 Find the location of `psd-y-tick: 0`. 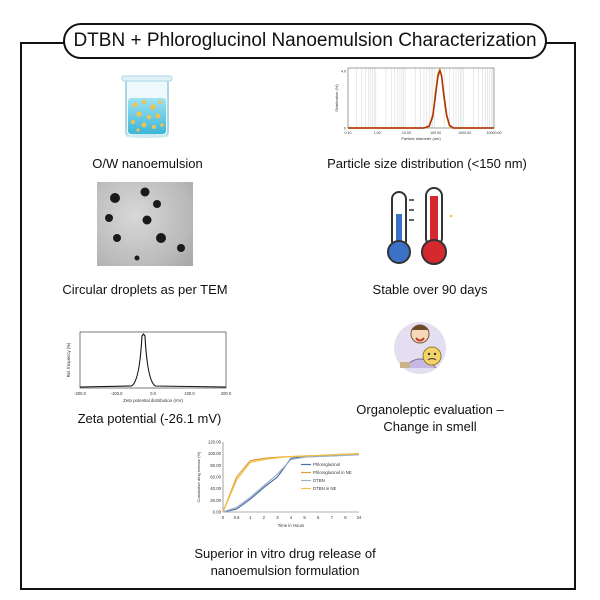

psd-y-tick: 0 is located at coordinates (345, 129).